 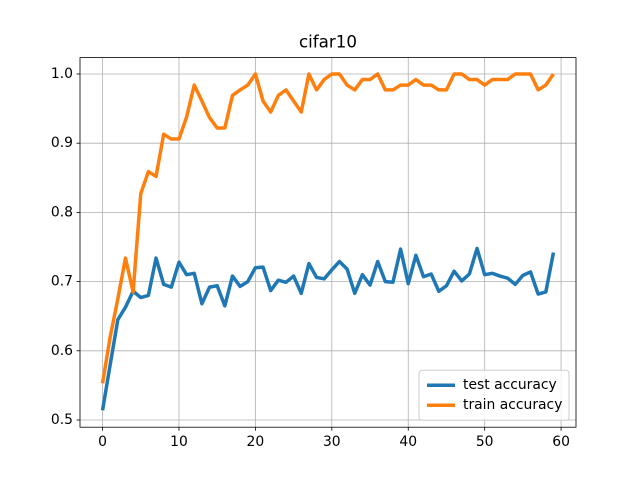 I want to click on legend-label: train accuracy, so click(x=512, y=405).